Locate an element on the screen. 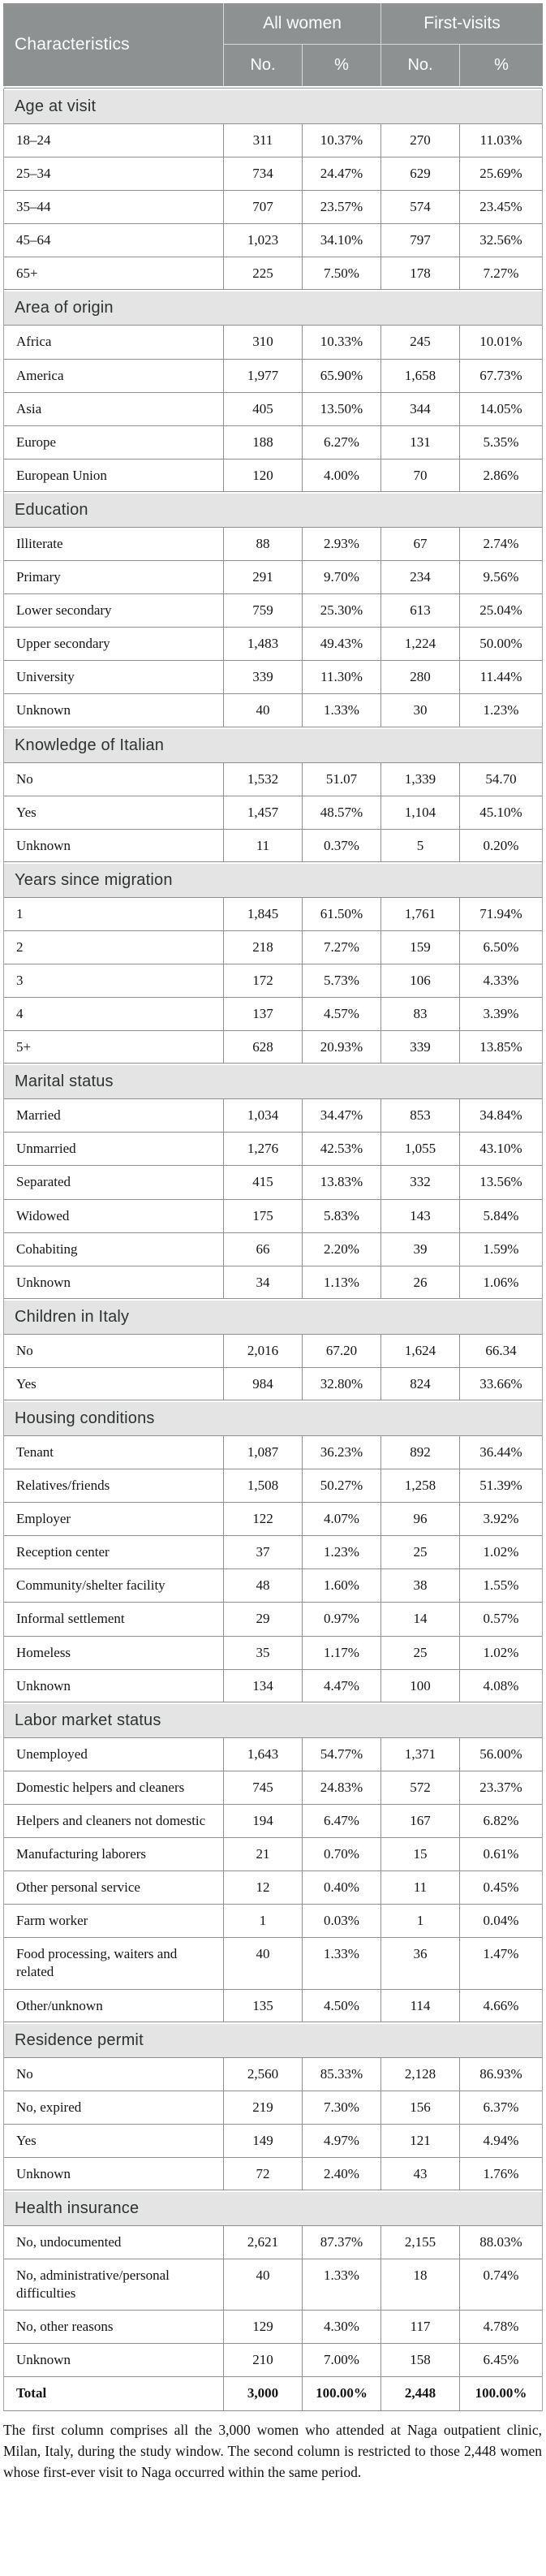 The width and height of the screenshot is (546, 2576). row-label: Illiterate is located at coordinates (39, 543).